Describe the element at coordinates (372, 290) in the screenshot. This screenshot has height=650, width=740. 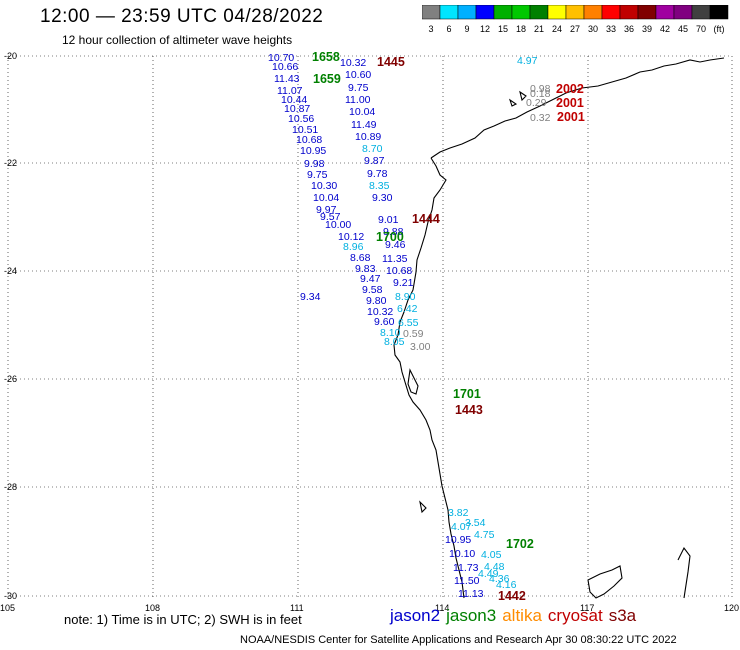
I see `swh-value: 9.58` at that location.